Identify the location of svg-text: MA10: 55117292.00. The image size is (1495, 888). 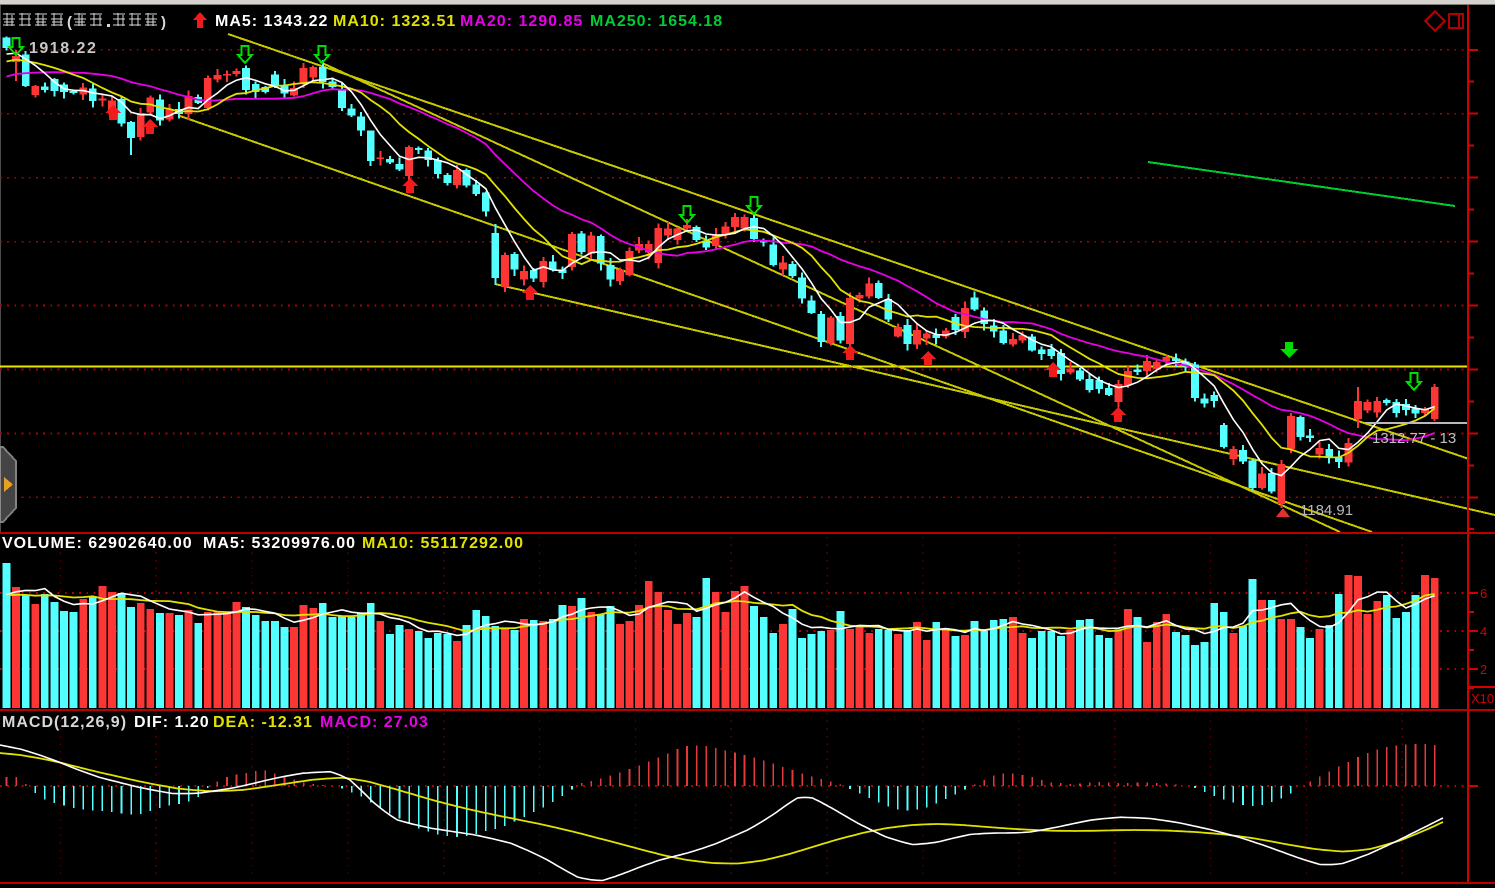
(443, 543).